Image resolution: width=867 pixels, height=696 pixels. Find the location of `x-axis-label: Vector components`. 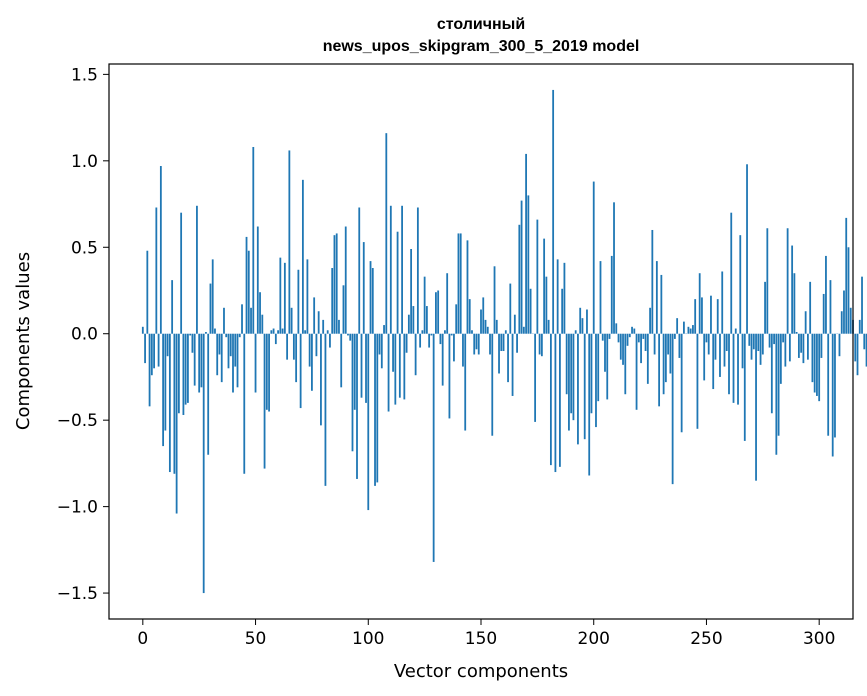

x-axis-label: Vector components is located at coordinates (481, 671).